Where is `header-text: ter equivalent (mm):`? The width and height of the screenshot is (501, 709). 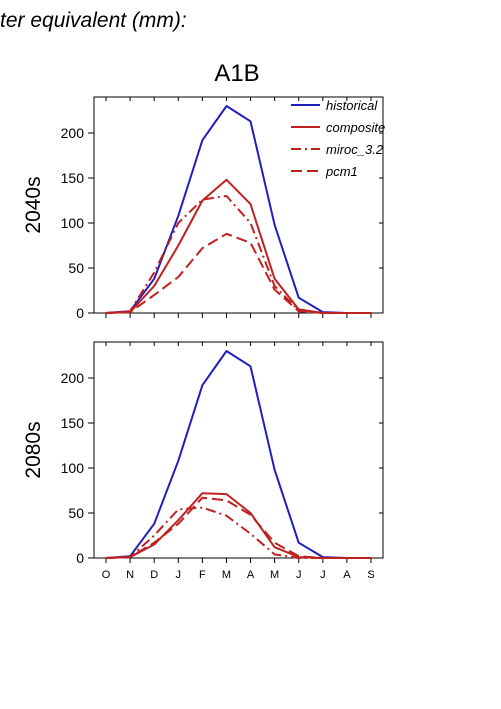 header-text: ter equivalent (mm): is located at coordinates (93, 20).